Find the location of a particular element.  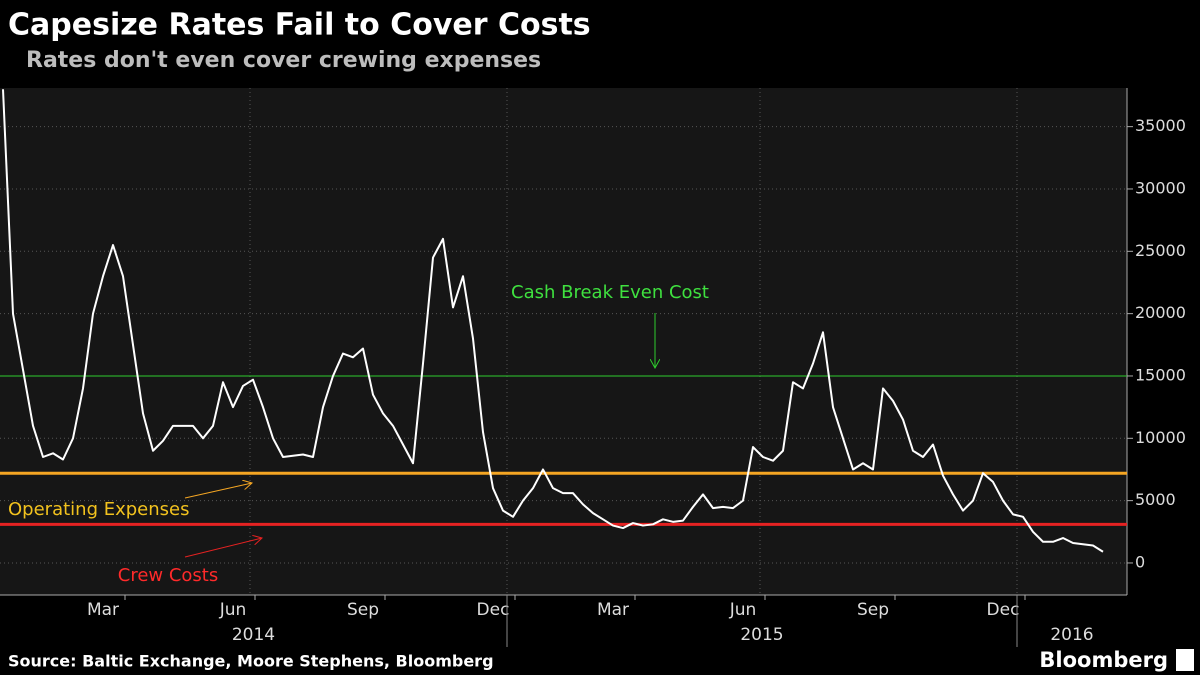

year-label: 2016 is located at coordinates (1071, 635).